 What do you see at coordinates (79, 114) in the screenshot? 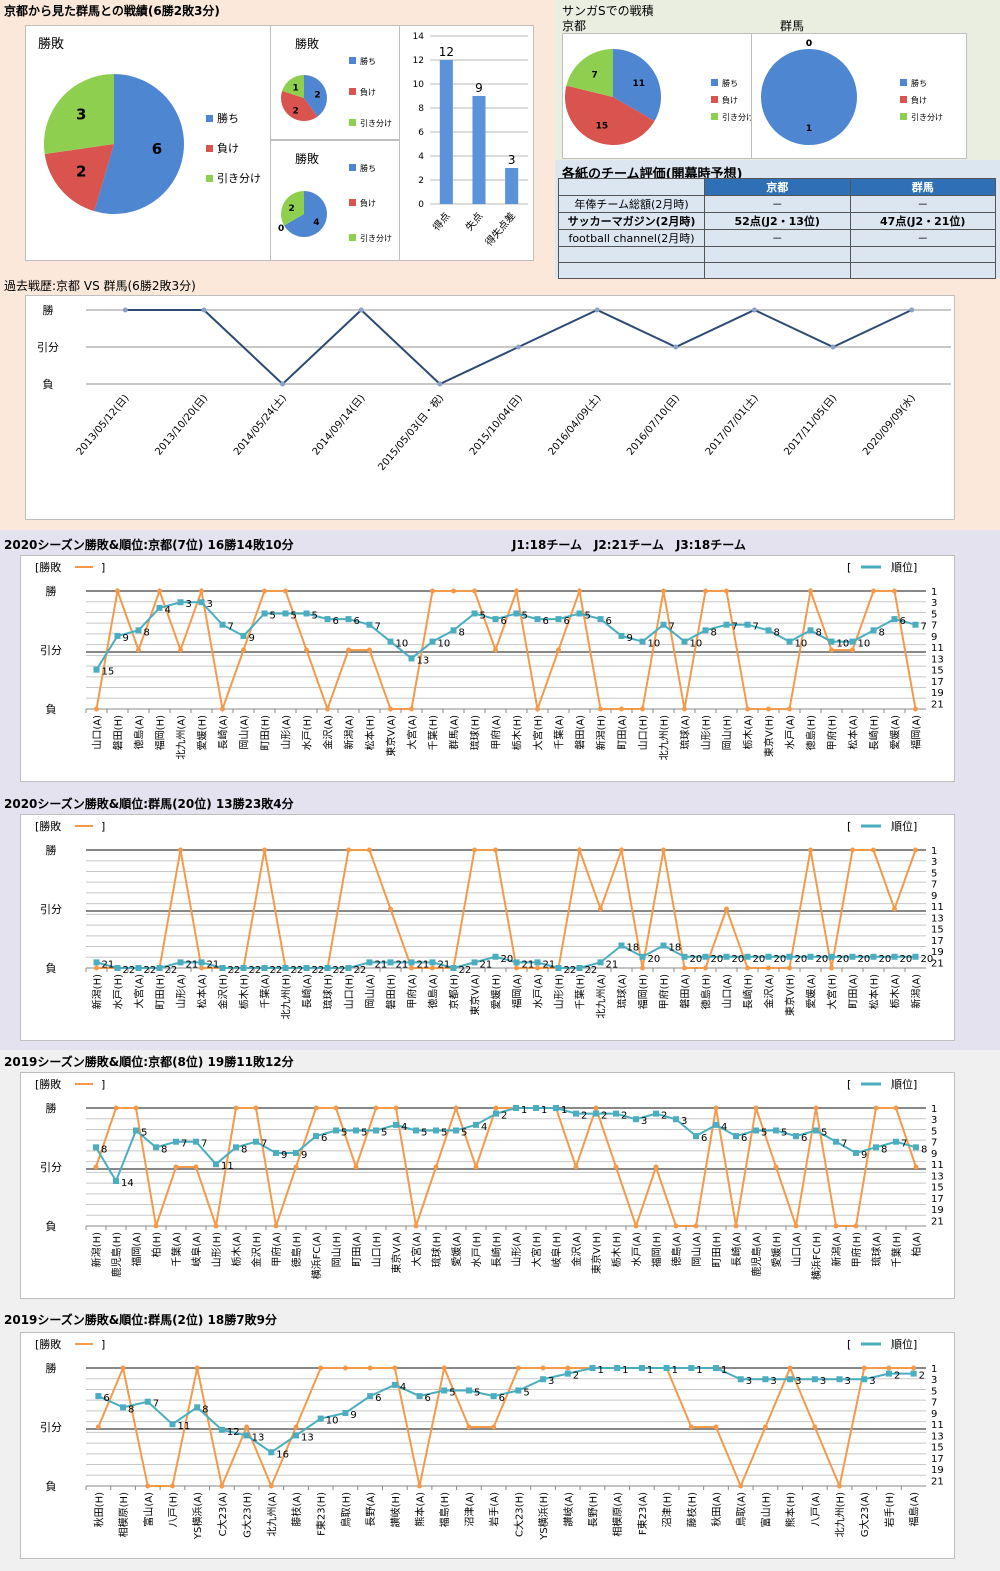
I see `pie-slice-引き分け` at bounding box center [79, 114].